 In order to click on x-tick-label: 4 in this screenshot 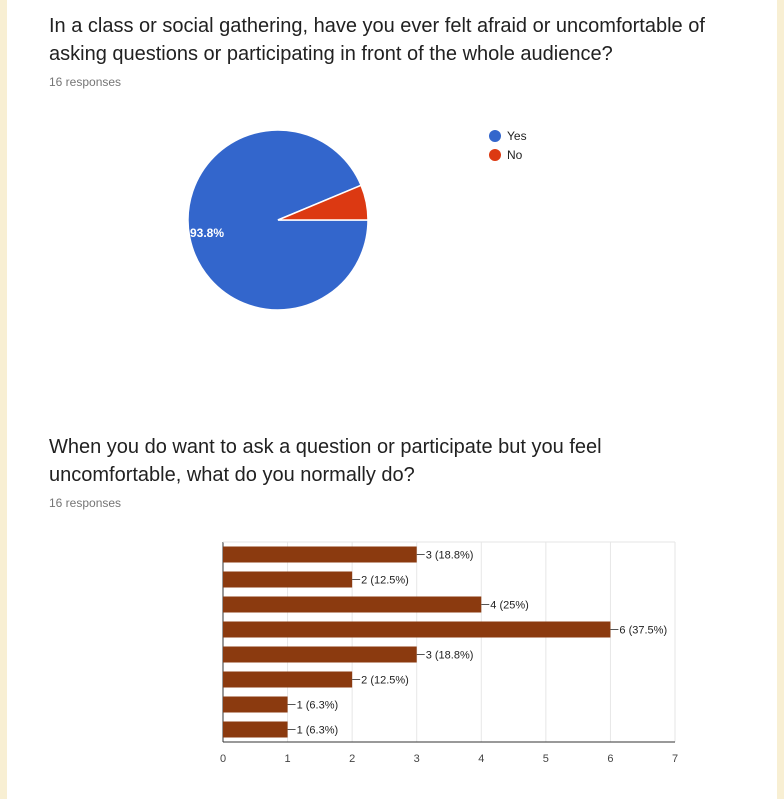, I will do `click(481, 759)`.